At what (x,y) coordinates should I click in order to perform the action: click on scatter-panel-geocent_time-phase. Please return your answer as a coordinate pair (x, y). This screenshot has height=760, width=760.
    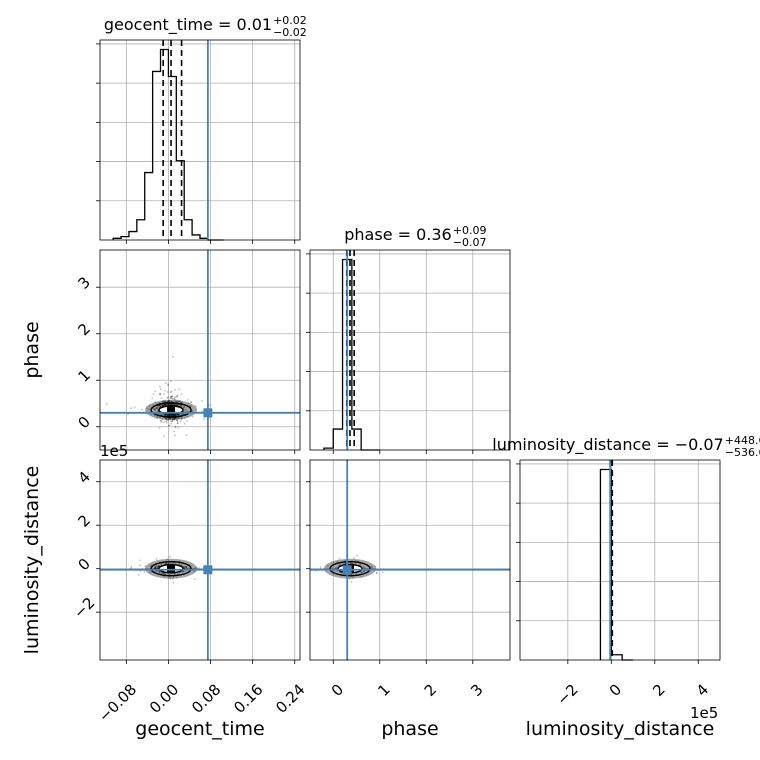
    Looking at the image, I should click on (198, 351).